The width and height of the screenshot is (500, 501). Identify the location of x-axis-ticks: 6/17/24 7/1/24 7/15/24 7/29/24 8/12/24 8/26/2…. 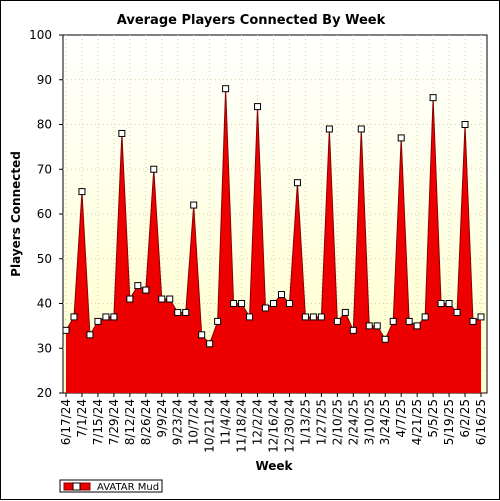
(273, 423).